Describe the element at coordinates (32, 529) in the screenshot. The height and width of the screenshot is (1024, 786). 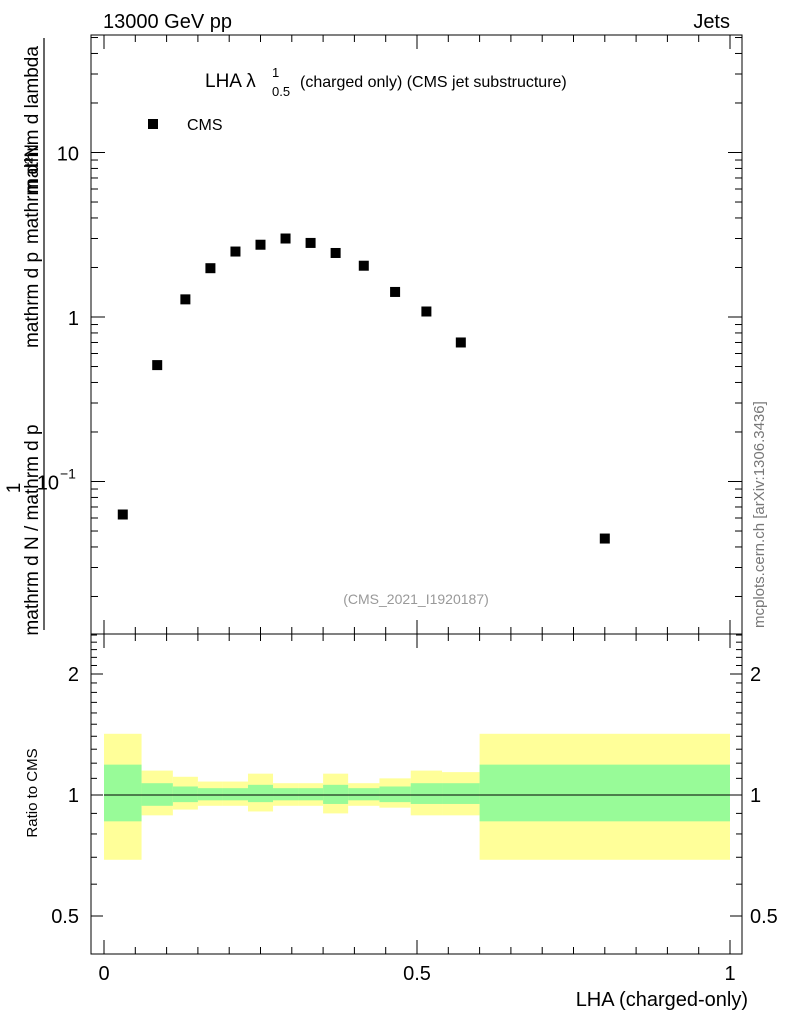
I see `ylabel-denominator: mathrm d N / mathrm d p` at that location.